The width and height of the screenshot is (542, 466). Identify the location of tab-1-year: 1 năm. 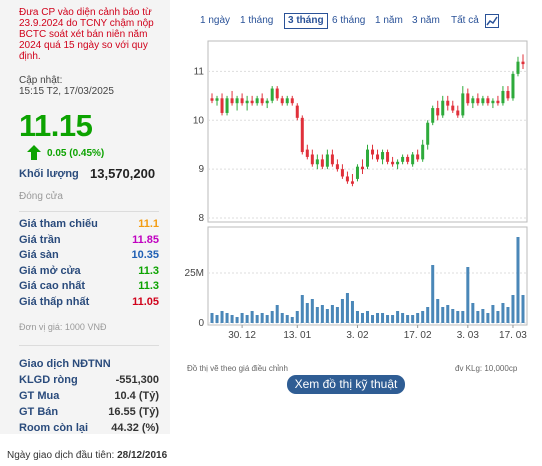
(389, 20).